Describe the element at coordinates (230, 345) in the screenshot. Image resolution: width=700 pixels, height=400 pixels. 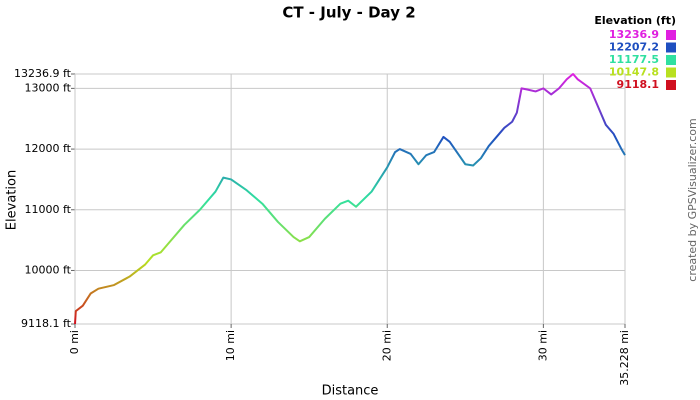
I see `x-tick-label: 10 mi` at that location.